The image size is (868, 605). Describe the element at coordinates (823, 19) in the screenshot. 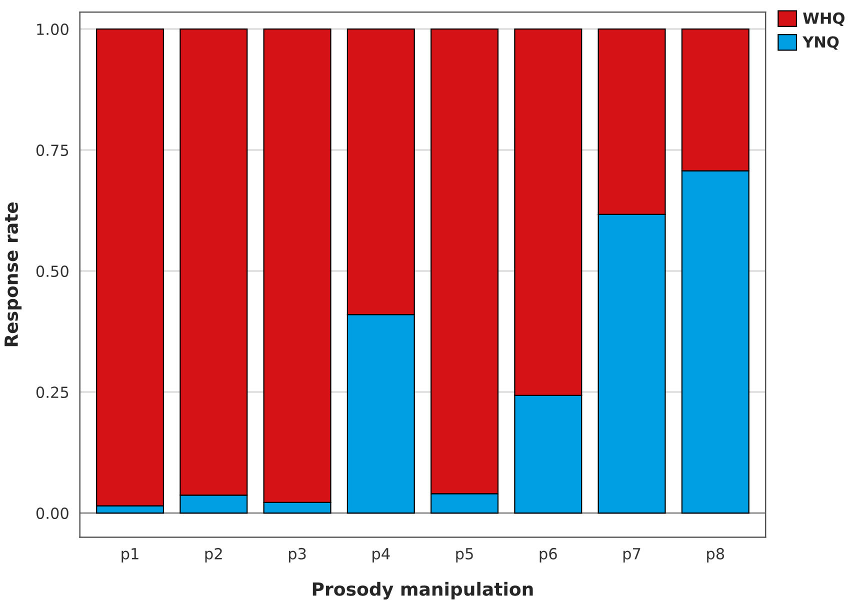

I see `legend-label: WHQ` at that location.